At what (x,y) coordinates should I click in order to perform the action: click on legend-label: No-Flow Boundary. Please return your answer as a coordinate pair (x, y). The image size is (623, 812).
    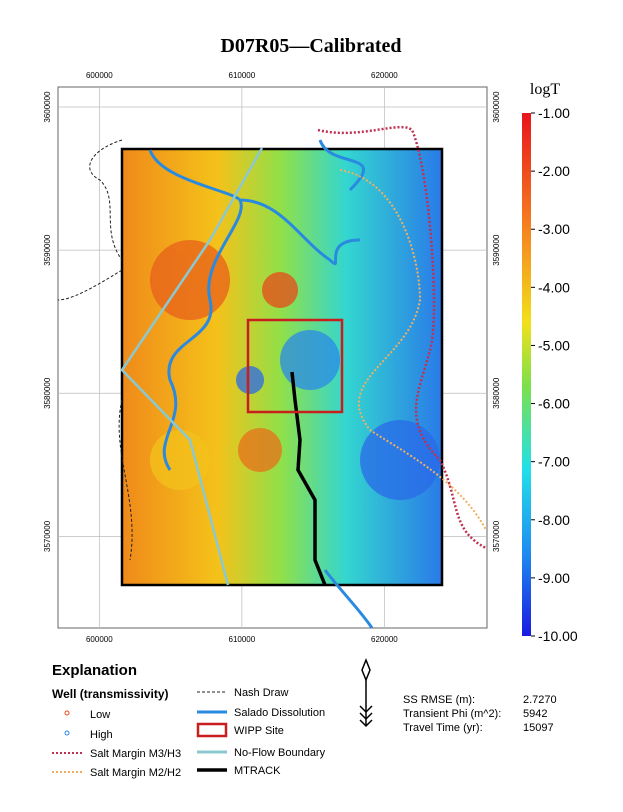
    Looking at the image, I should click on (280, 753).